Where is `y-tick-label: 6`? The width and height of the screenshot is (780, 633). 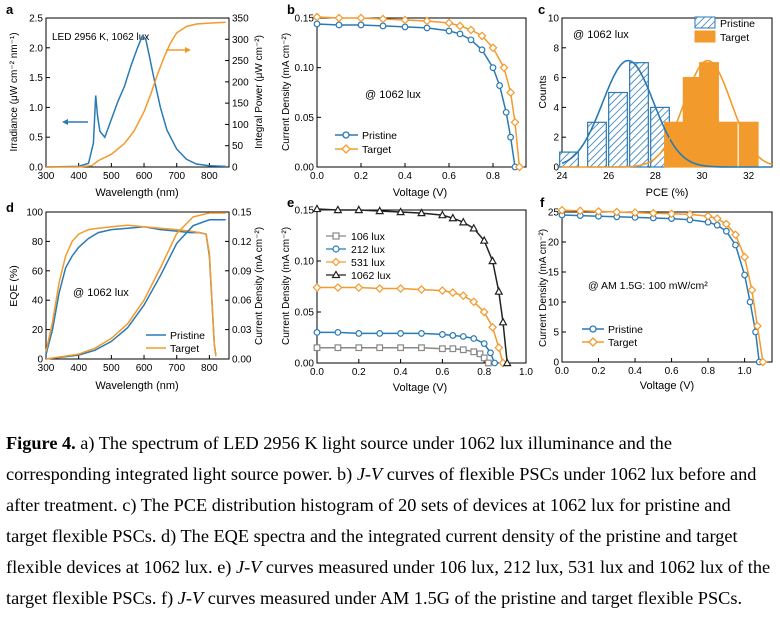 y-tick-label: 6 is located at coordinates (556, 78).